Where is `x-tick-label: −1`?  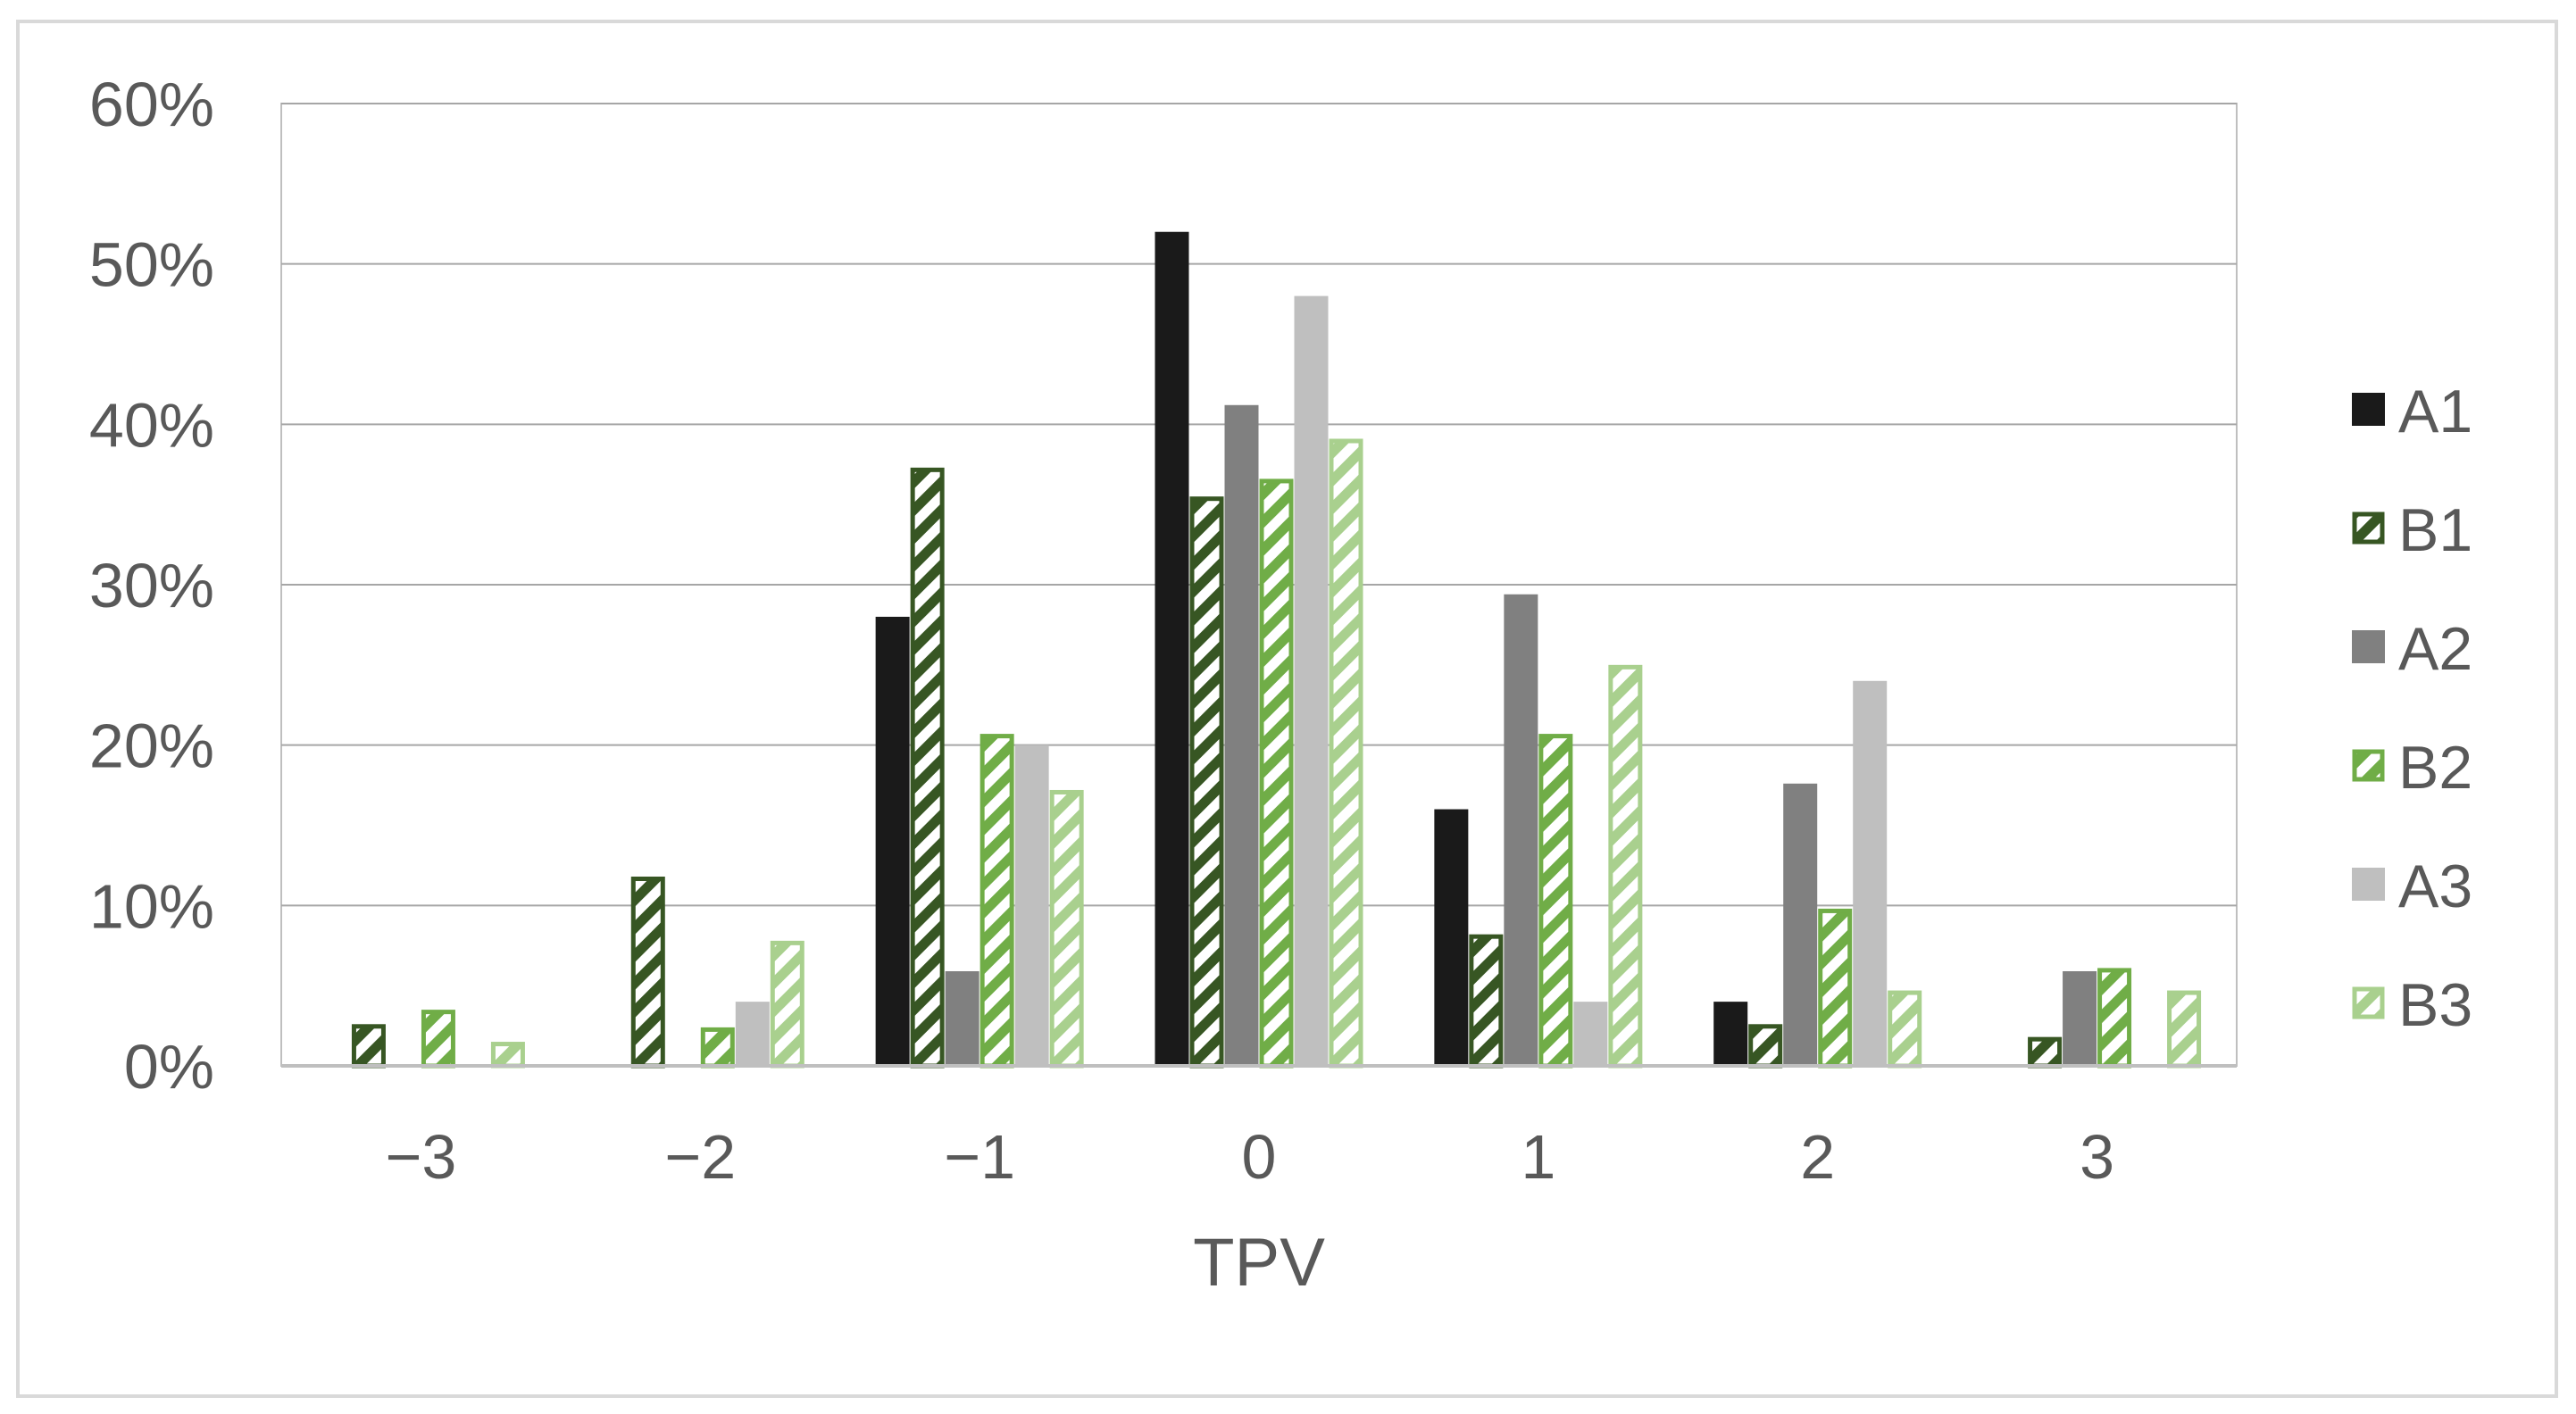
x-tick-label: −1 is located at coordinates (979, 1157).